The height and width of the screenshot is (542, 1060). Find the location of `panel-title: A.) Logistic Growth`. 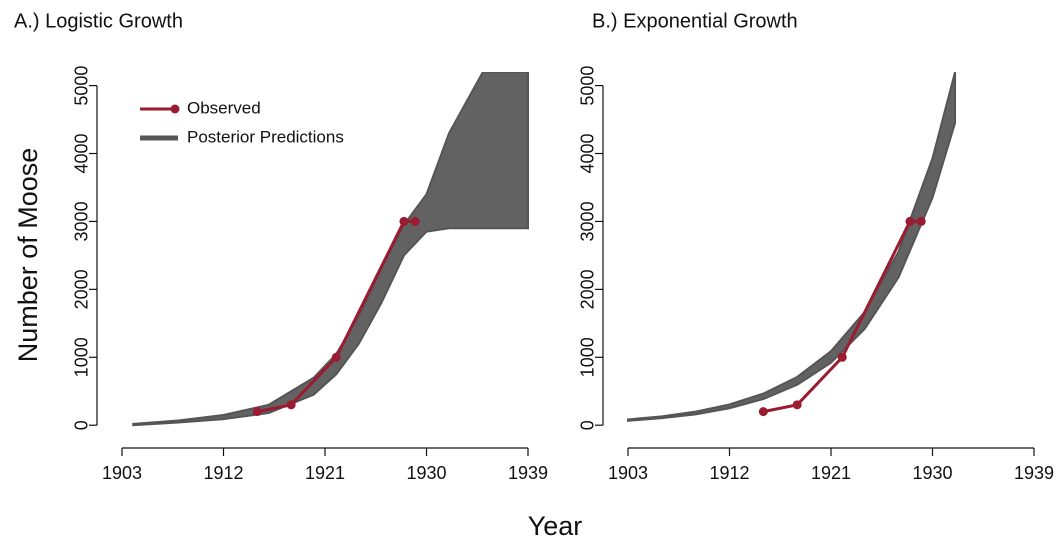

panel-title: A.) Logistic Growth is located at coordinates (98, 21).